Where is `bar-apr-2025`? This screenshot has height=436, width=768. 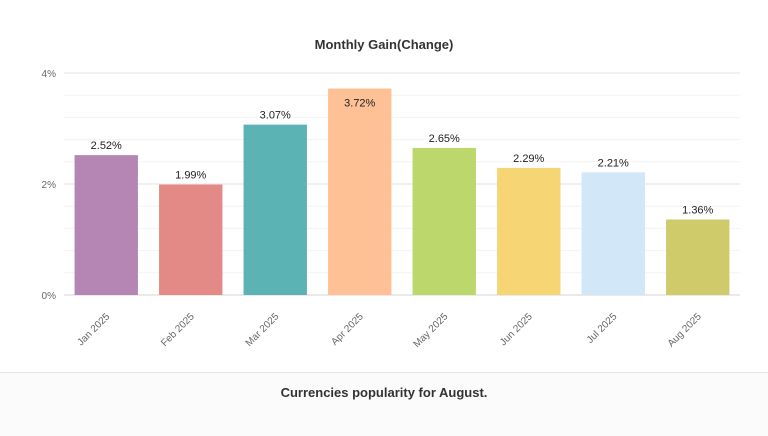
bar-apr-2025 is located at coordinates (360, 191).